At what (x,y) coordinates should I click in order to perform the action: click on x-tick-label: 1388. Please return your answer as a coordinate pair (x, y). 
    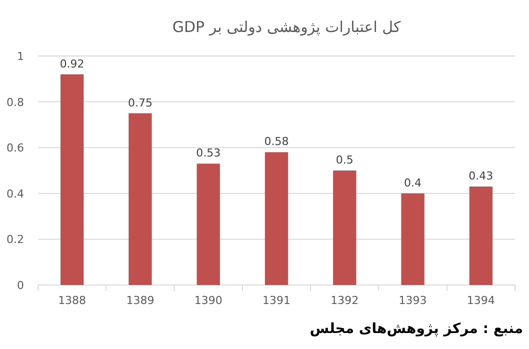
    Looking at the image, I should click on (72, 300).